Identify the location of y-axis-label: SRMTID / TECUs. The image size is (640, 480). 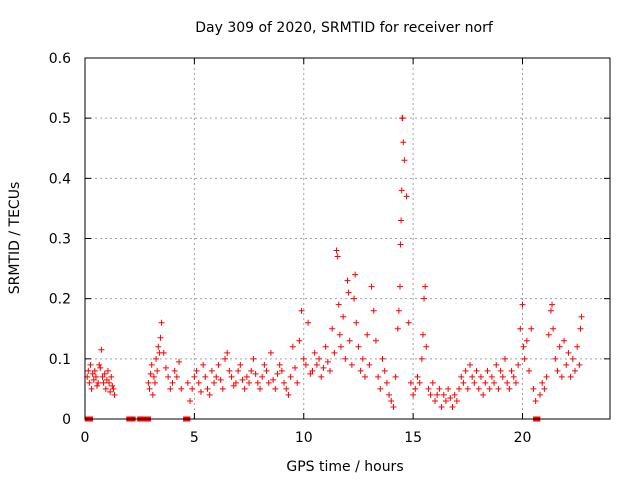
(15, 238).